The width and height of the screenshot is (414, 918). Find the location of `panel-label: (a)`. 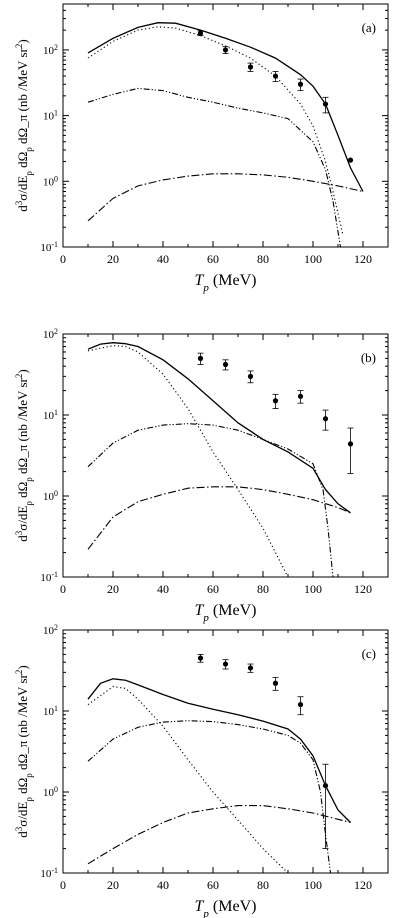

panel-label: (a) is located at coordinates (369, 27).